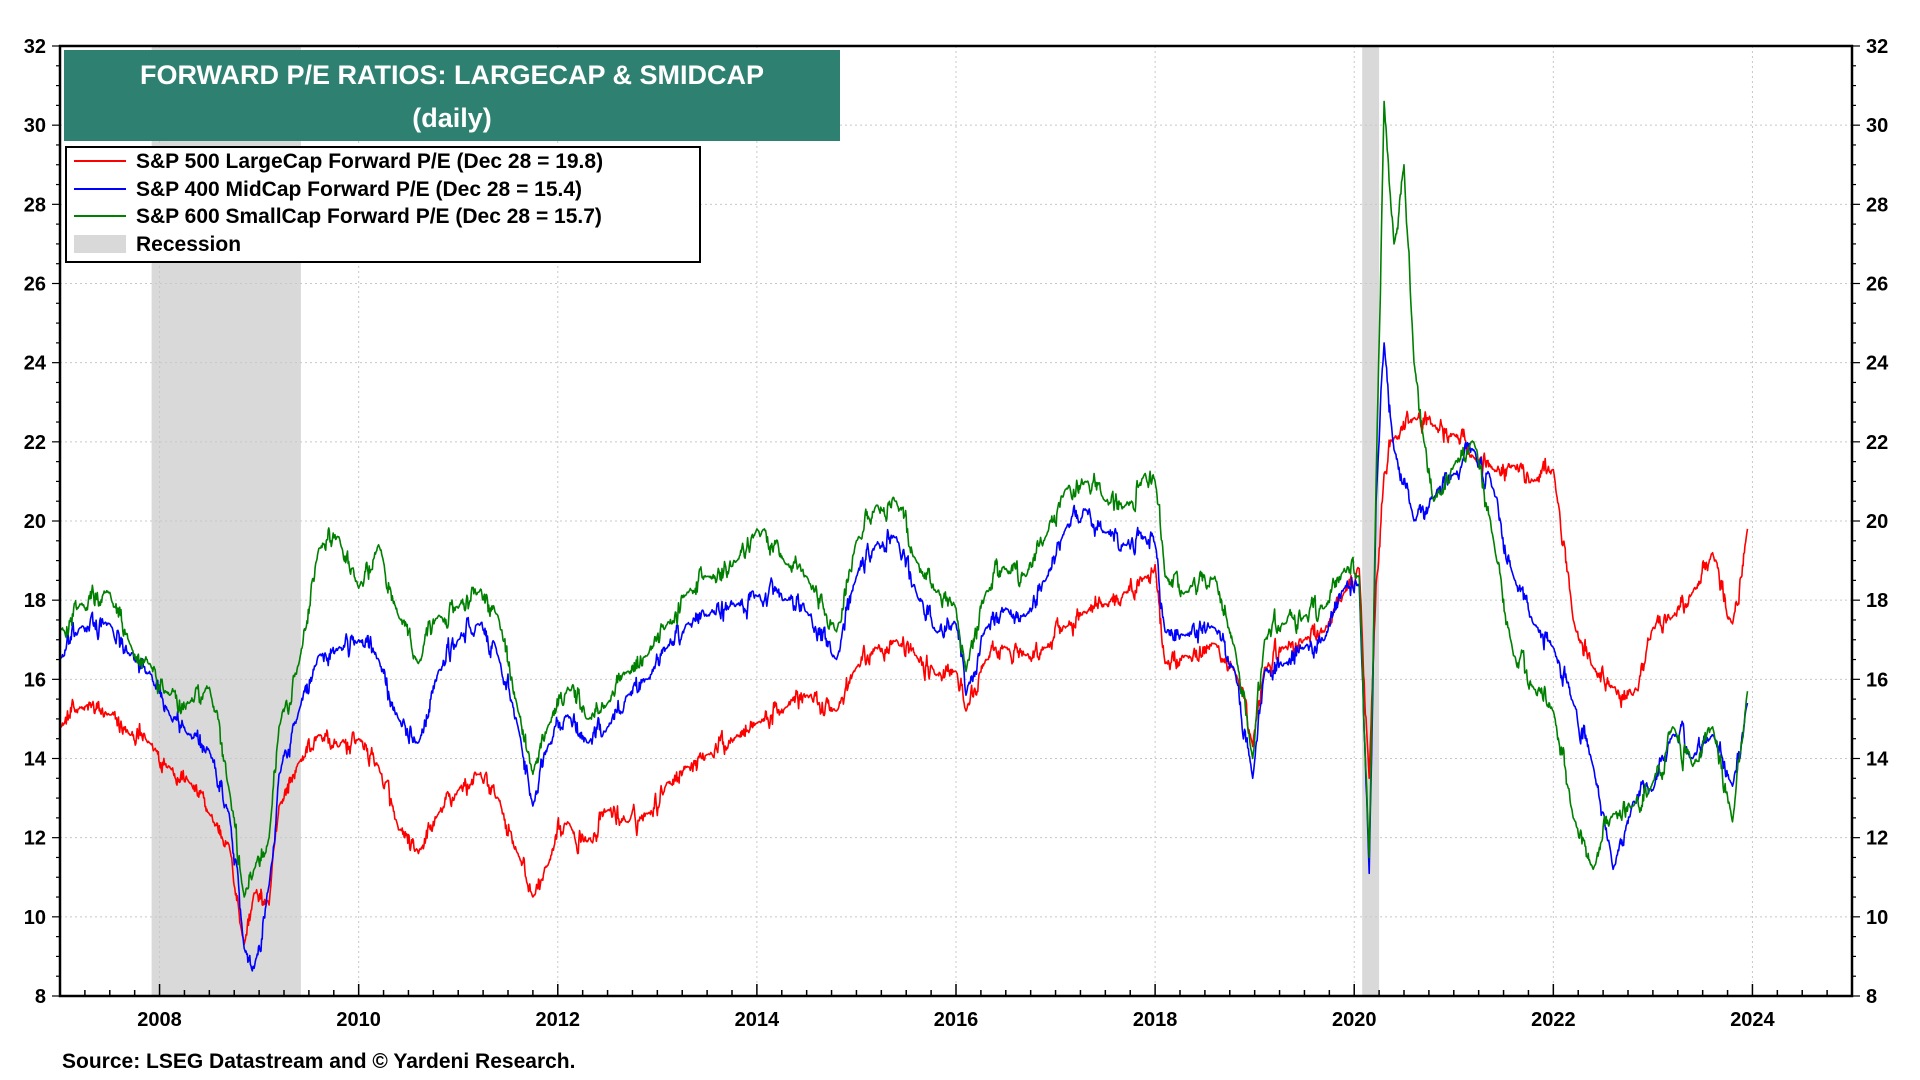 The width and height of the screenshot is (1920, 1080). I want to click on y-tick-label-left-32: 32, so click(35, 47).